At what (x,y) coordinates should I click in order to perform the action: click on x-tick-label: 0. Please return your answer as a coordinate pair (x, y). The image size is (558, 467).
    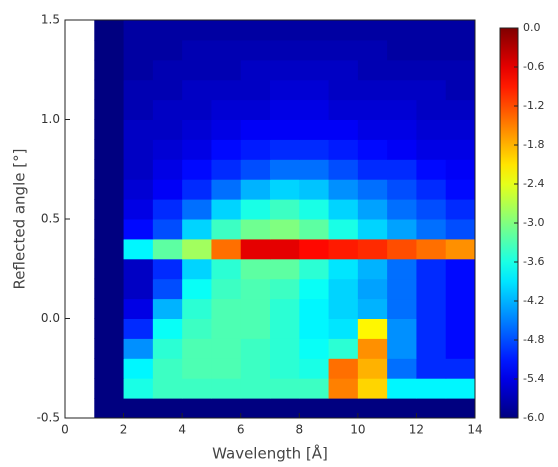
    Looking at the image, I should click on (65, 430).